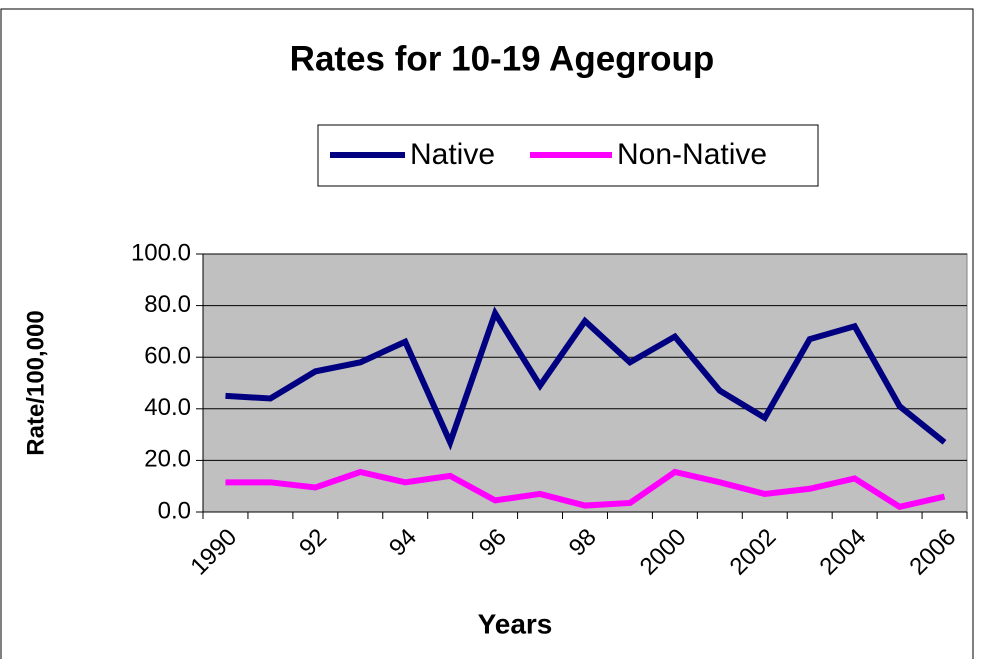 The image size is (983, 659). What do you see at coordinates (502, 58) in the screenshot?
I see `chart-title: Rates for 10-19 Agegroup` at bounding box center [502, 58].